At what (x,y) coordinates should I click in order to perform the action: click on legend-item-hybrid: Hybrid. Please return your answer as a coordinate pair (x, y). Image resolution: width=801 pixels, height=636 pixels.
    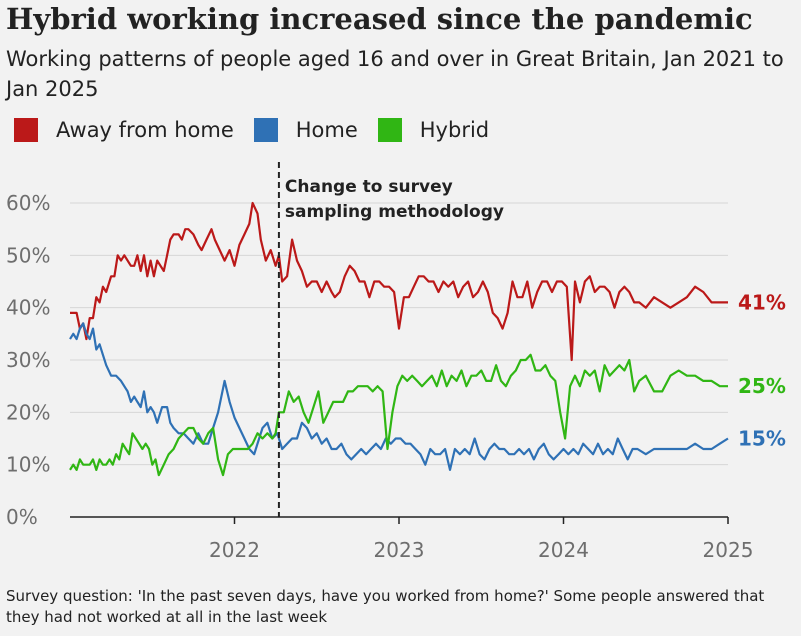
    Looking at the image, I should click on (433, 130).